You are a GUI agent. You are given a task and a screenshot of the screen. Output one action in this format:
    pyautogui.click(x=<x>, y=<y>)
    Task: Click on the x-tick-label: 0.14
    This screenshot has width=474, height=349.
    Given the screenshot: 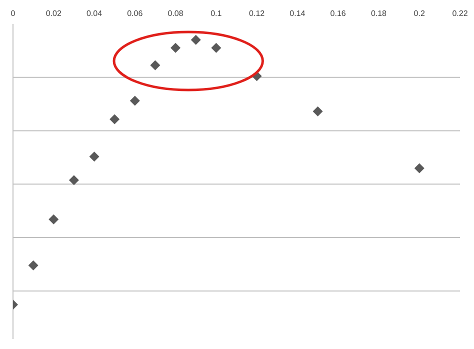 What is the action you would take?
    pyautogui.click(x=298, y=13)
    